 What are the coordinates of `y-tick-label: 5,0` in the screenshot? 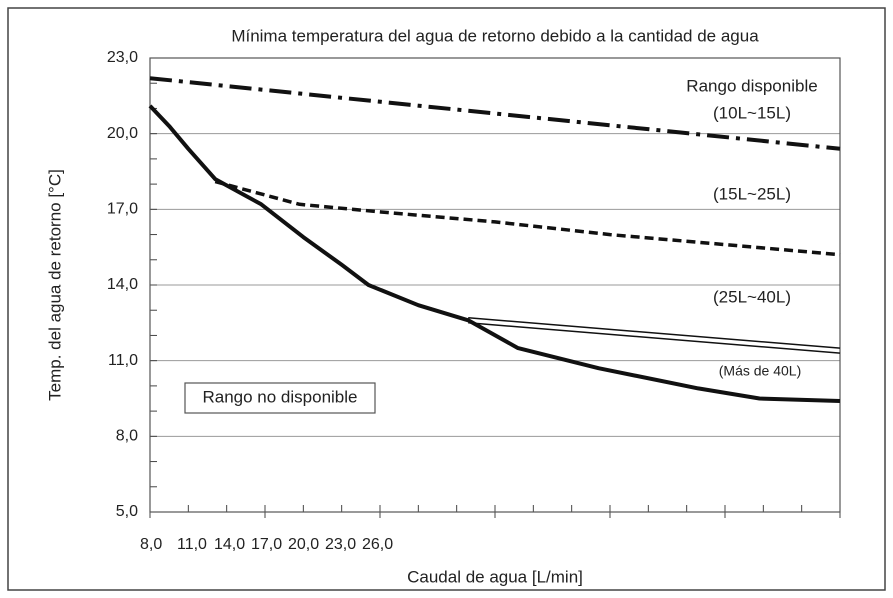 It's located at (127, 511).